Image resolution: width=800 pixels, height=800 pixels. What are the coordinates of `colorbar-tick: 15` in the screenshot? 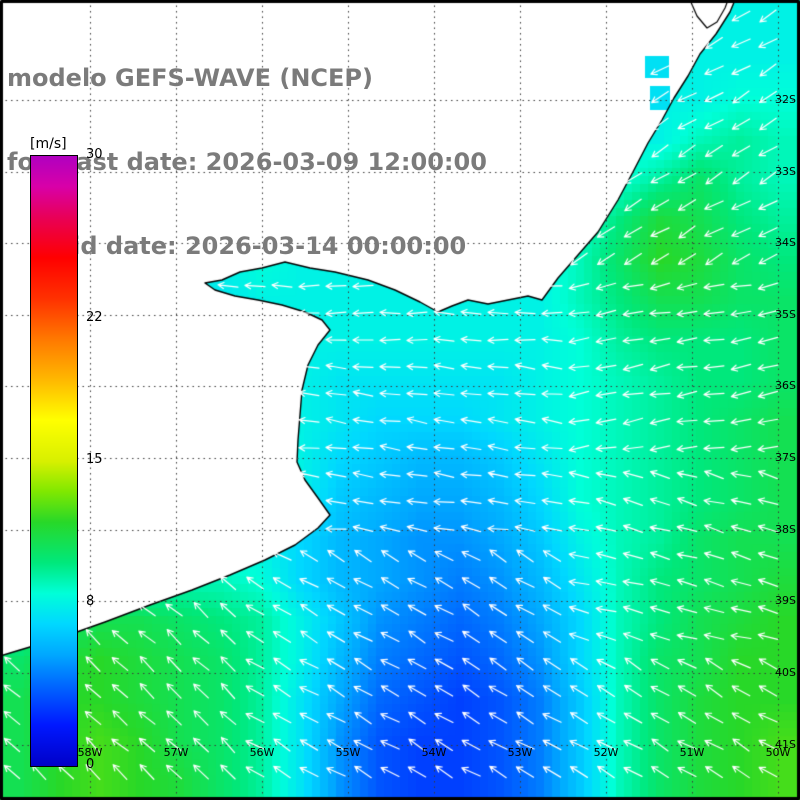 It's located at (94, 459).